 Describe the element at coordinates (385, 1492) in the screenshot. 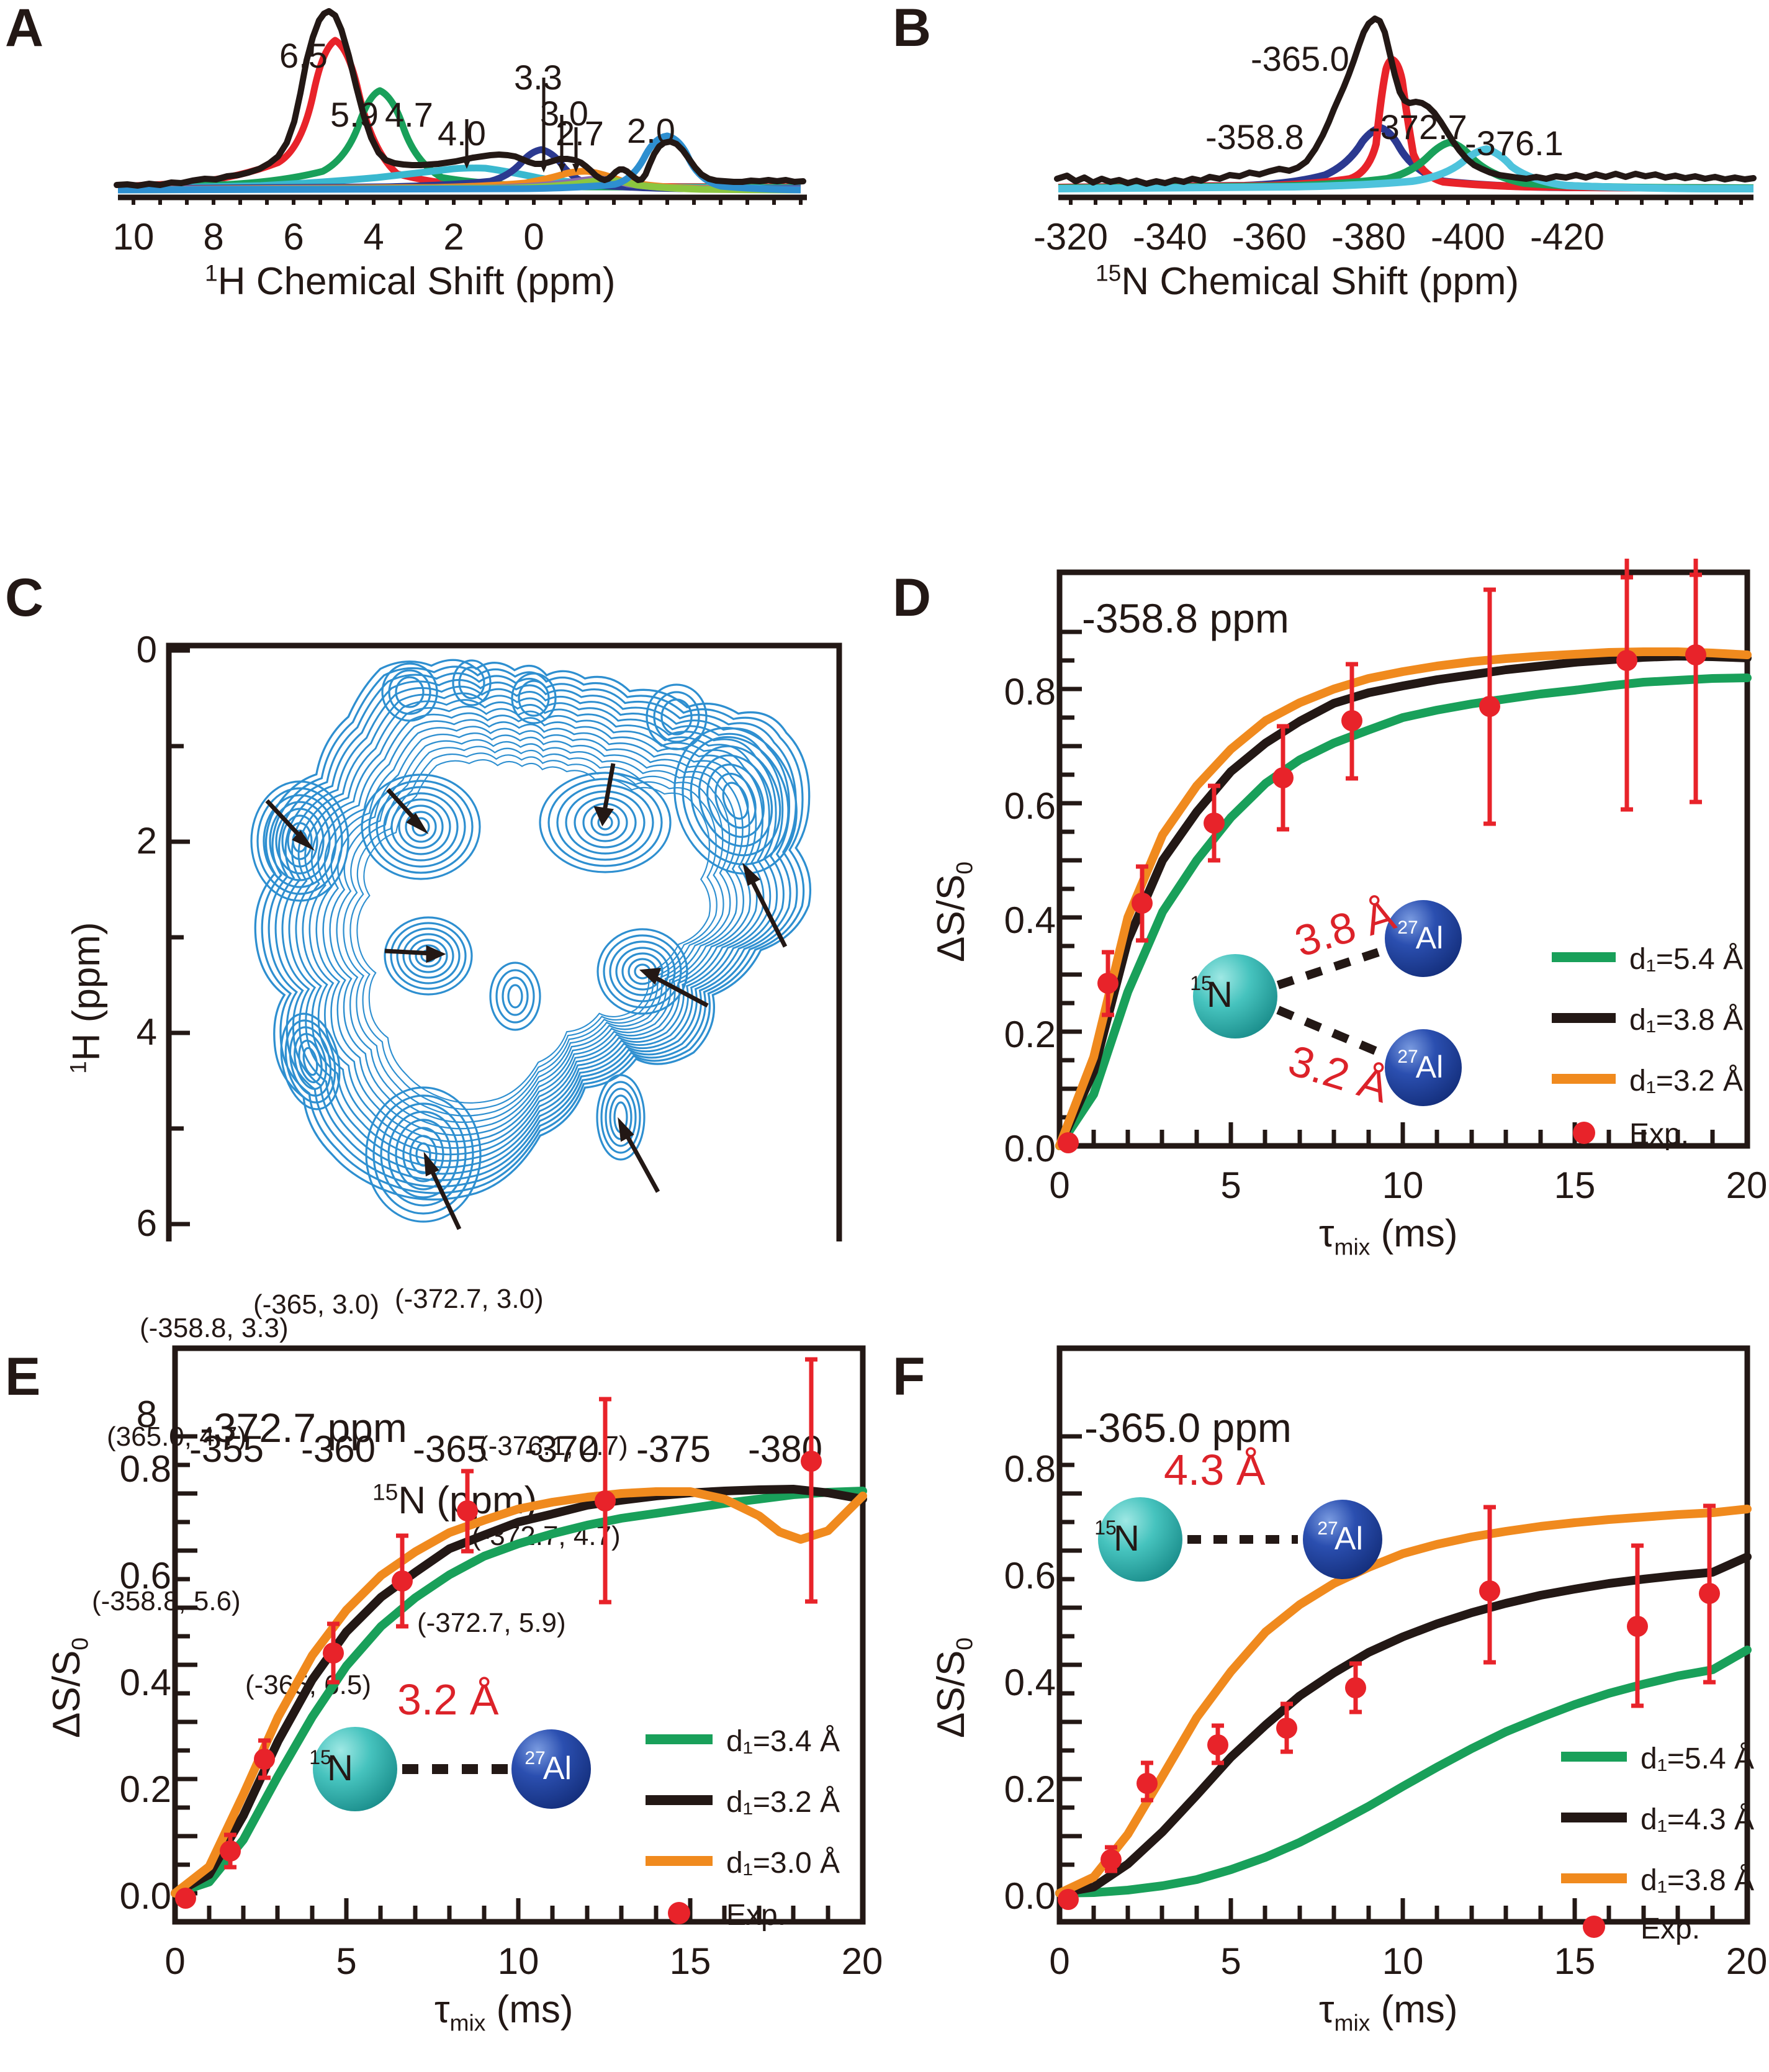

I see `panel-c-xaxis-sup: 15` at that location.